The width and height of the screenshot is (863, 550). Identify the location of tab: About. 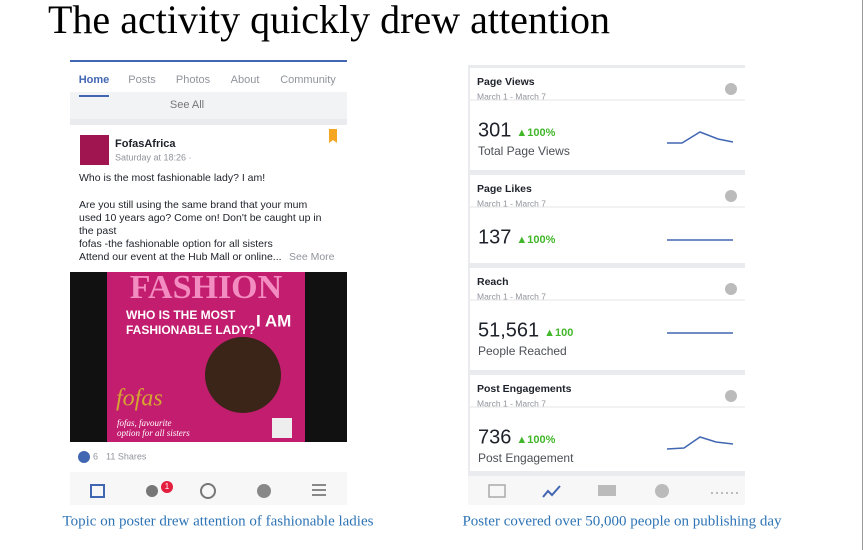
(245, 80).